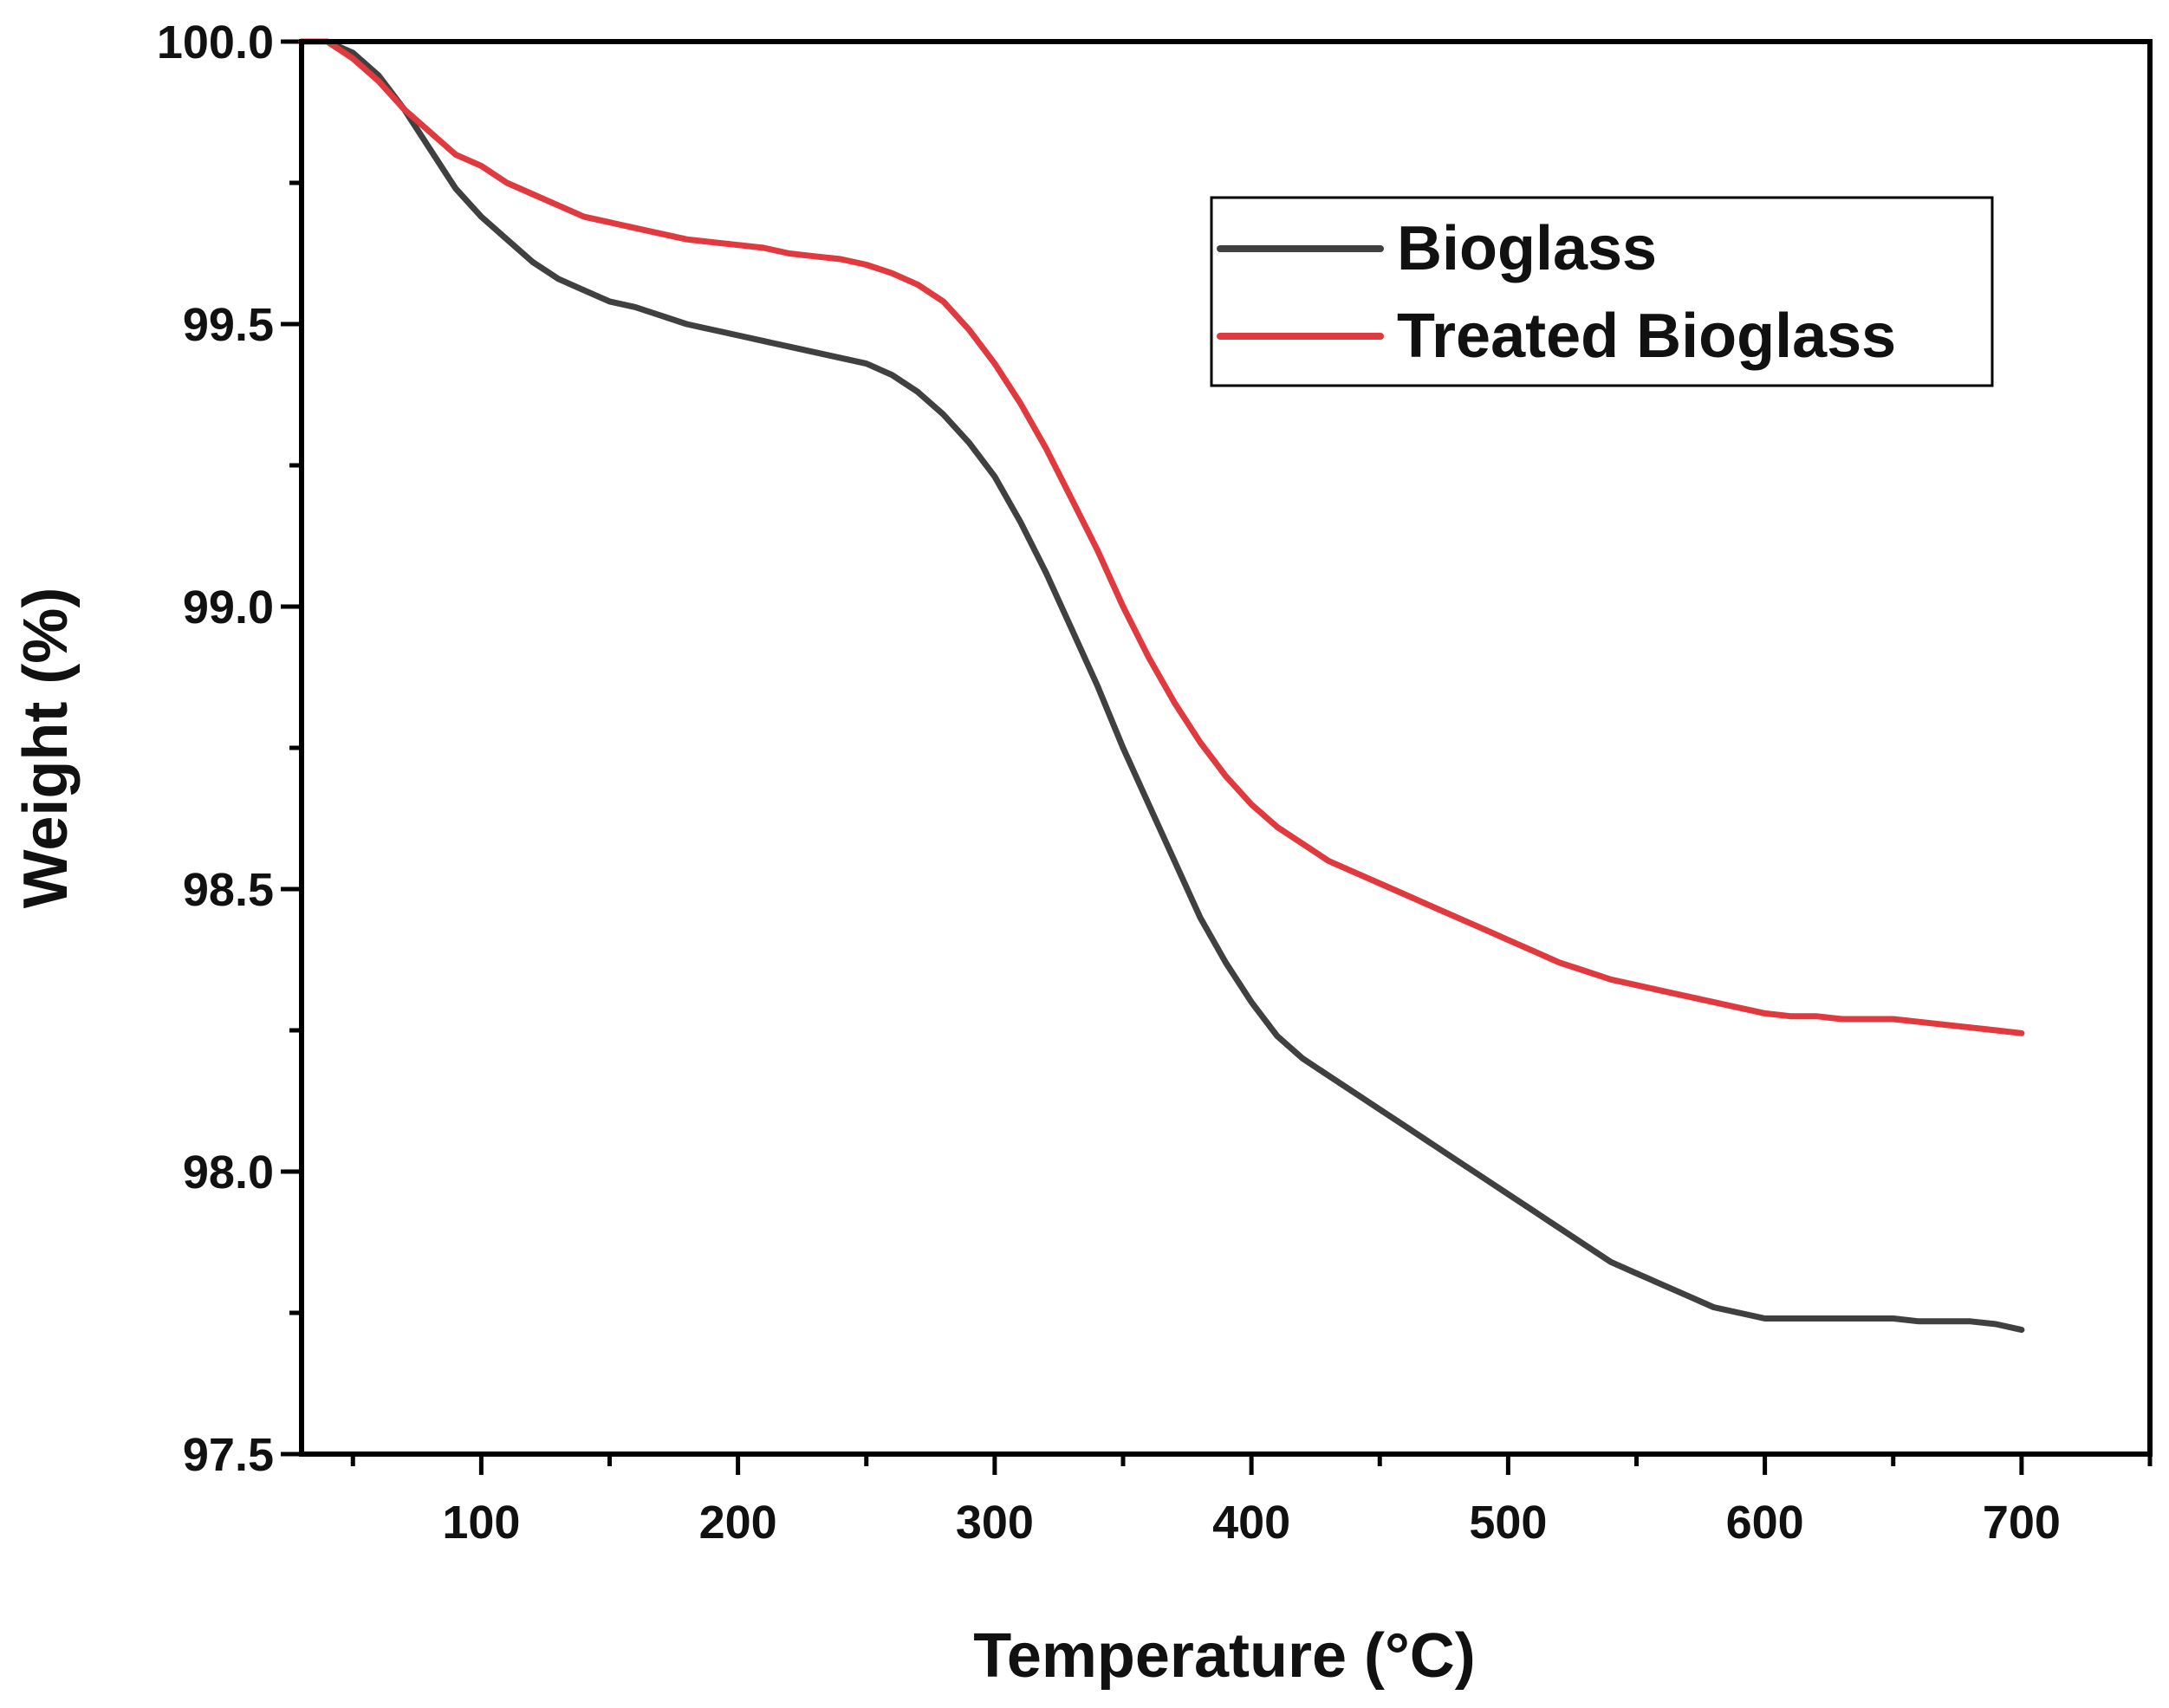 This screenshot has height=1708, width=2169. I want to click on x-axis-title-text: Temperature, so click(1160, 1656).